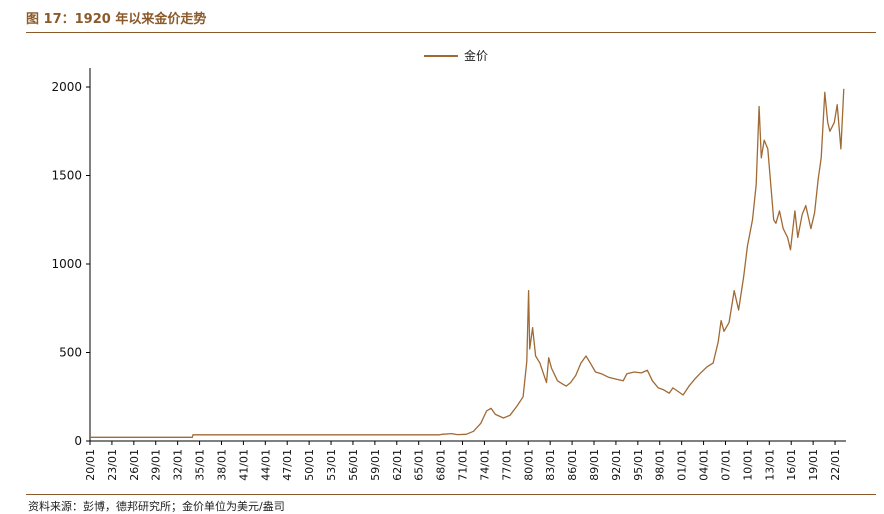 Image resolution: width=884 pixels, height=514 pixels. Describe the element at coordinates (463, 465) in the screenshot. I see `x-tick-label: 71/01` at that location.